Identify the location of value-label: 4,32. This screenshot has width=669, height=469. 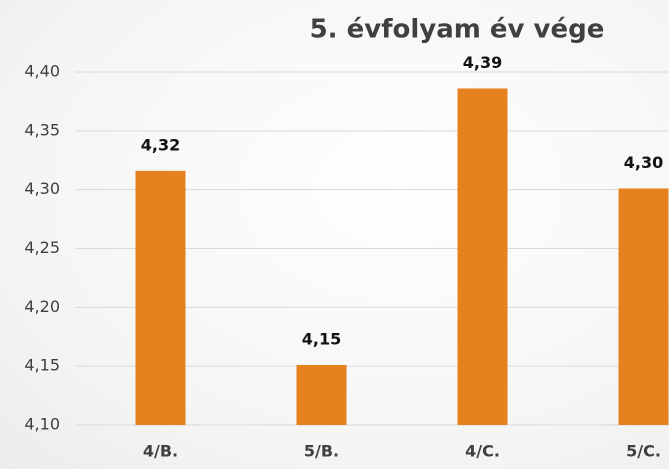
(160, 144).